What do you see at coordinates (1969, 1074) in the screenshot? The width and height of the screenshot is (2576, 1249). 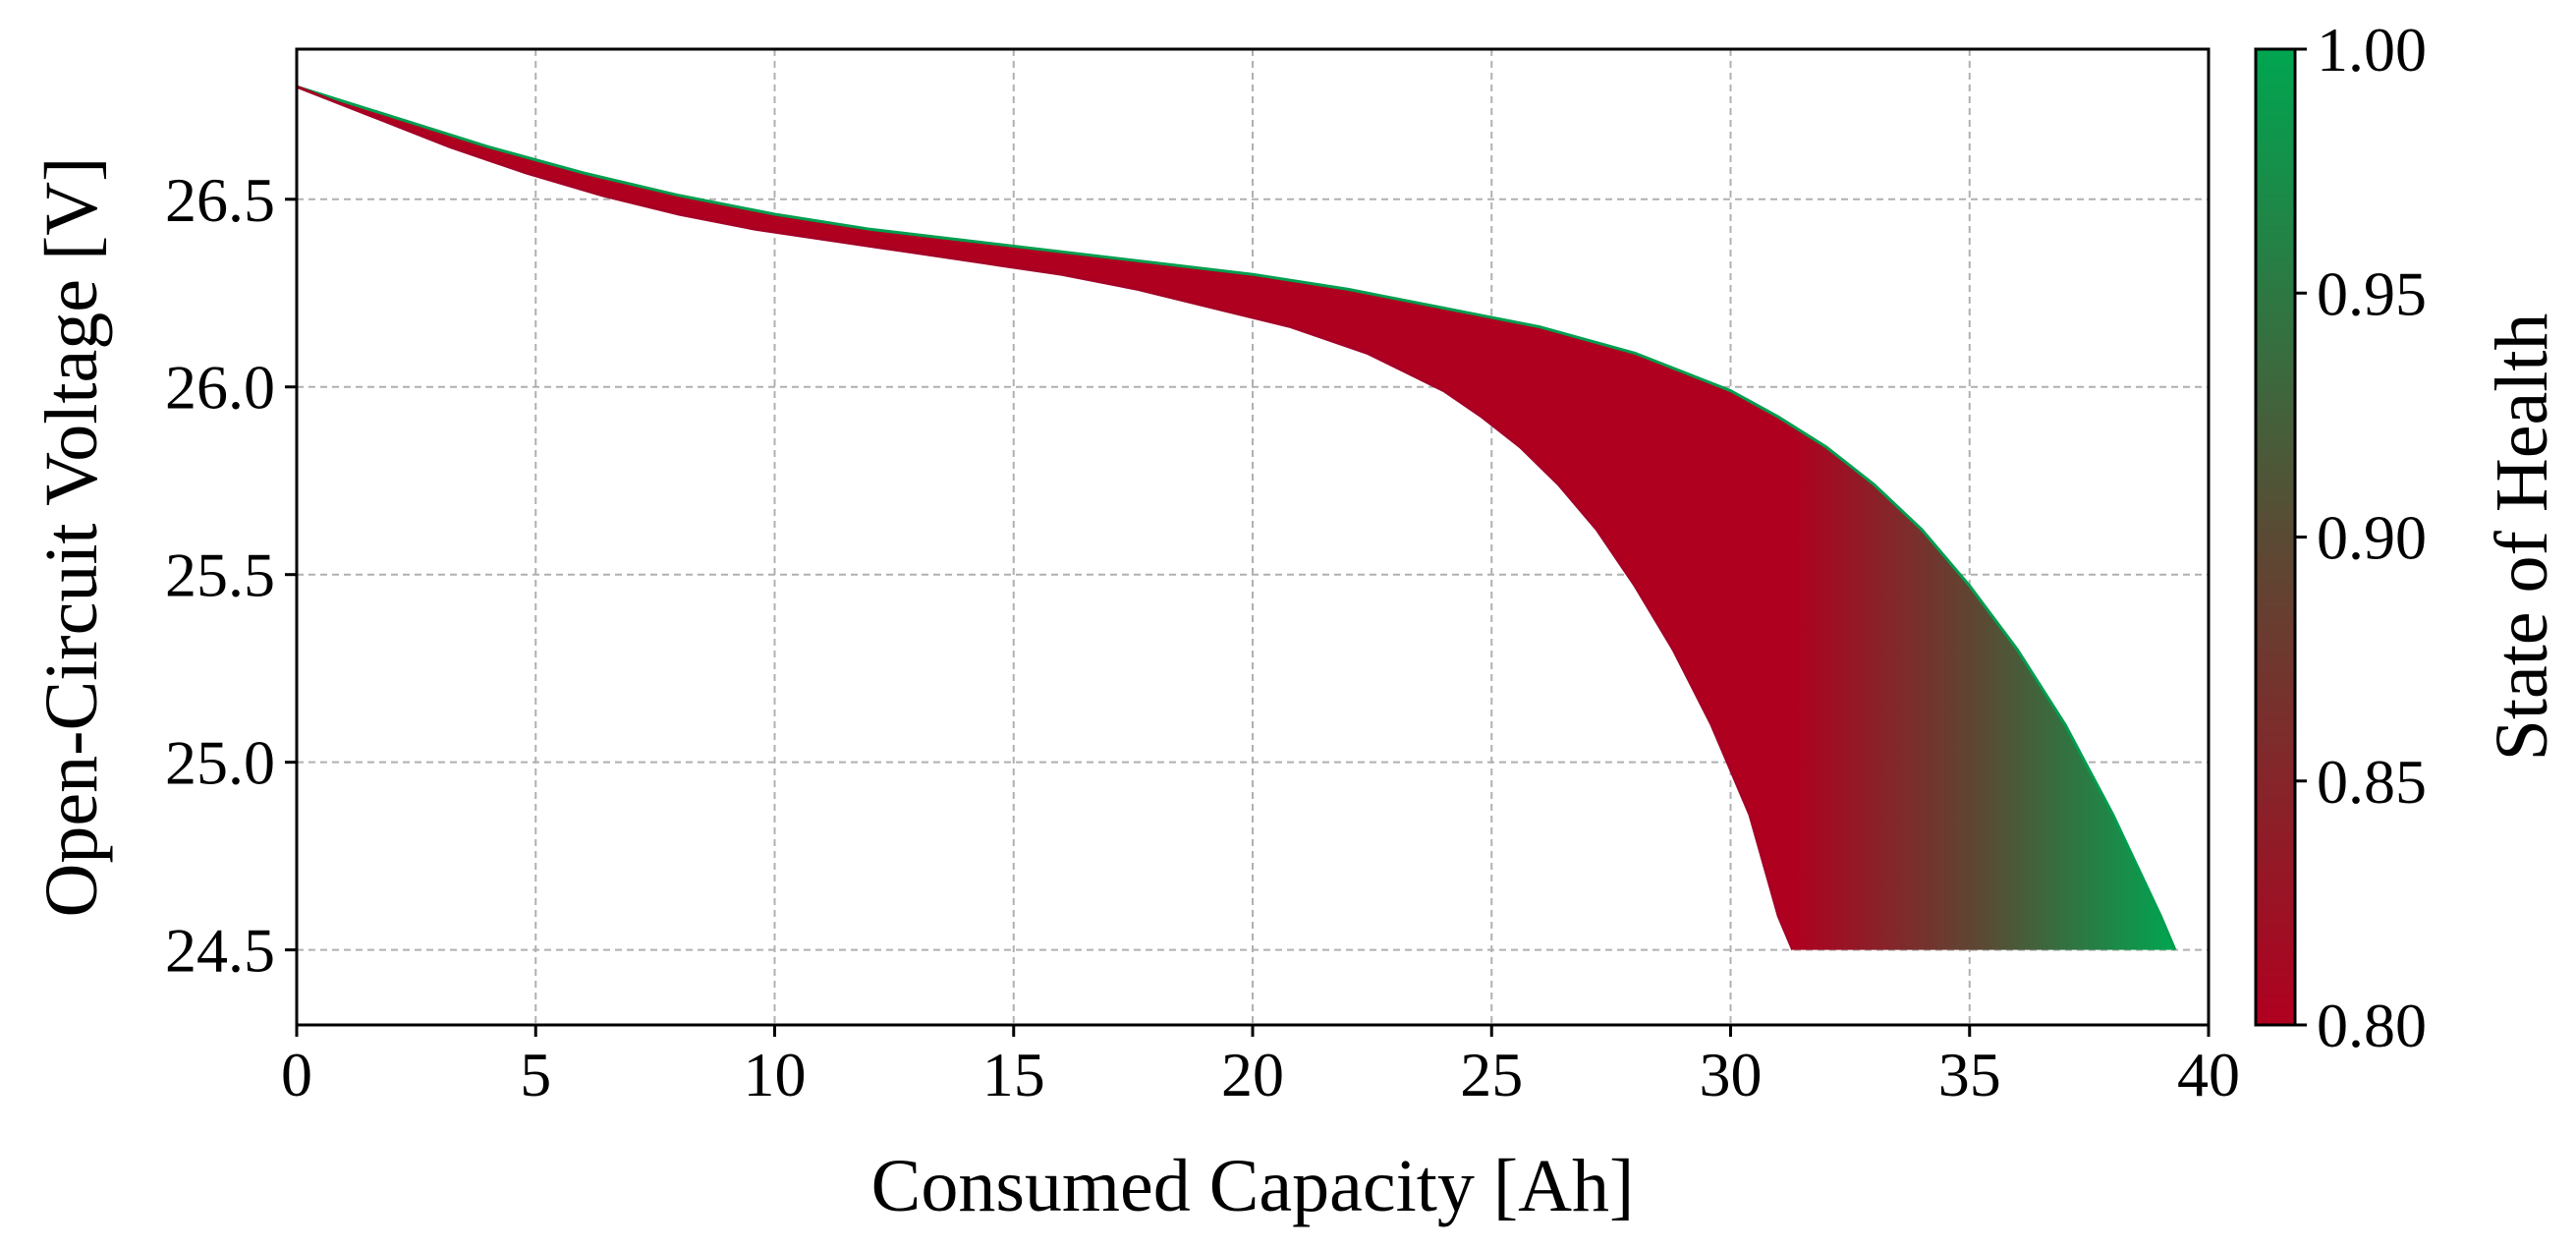 I see `x-tick-label: 35` at bounding box center [1969, 1074].